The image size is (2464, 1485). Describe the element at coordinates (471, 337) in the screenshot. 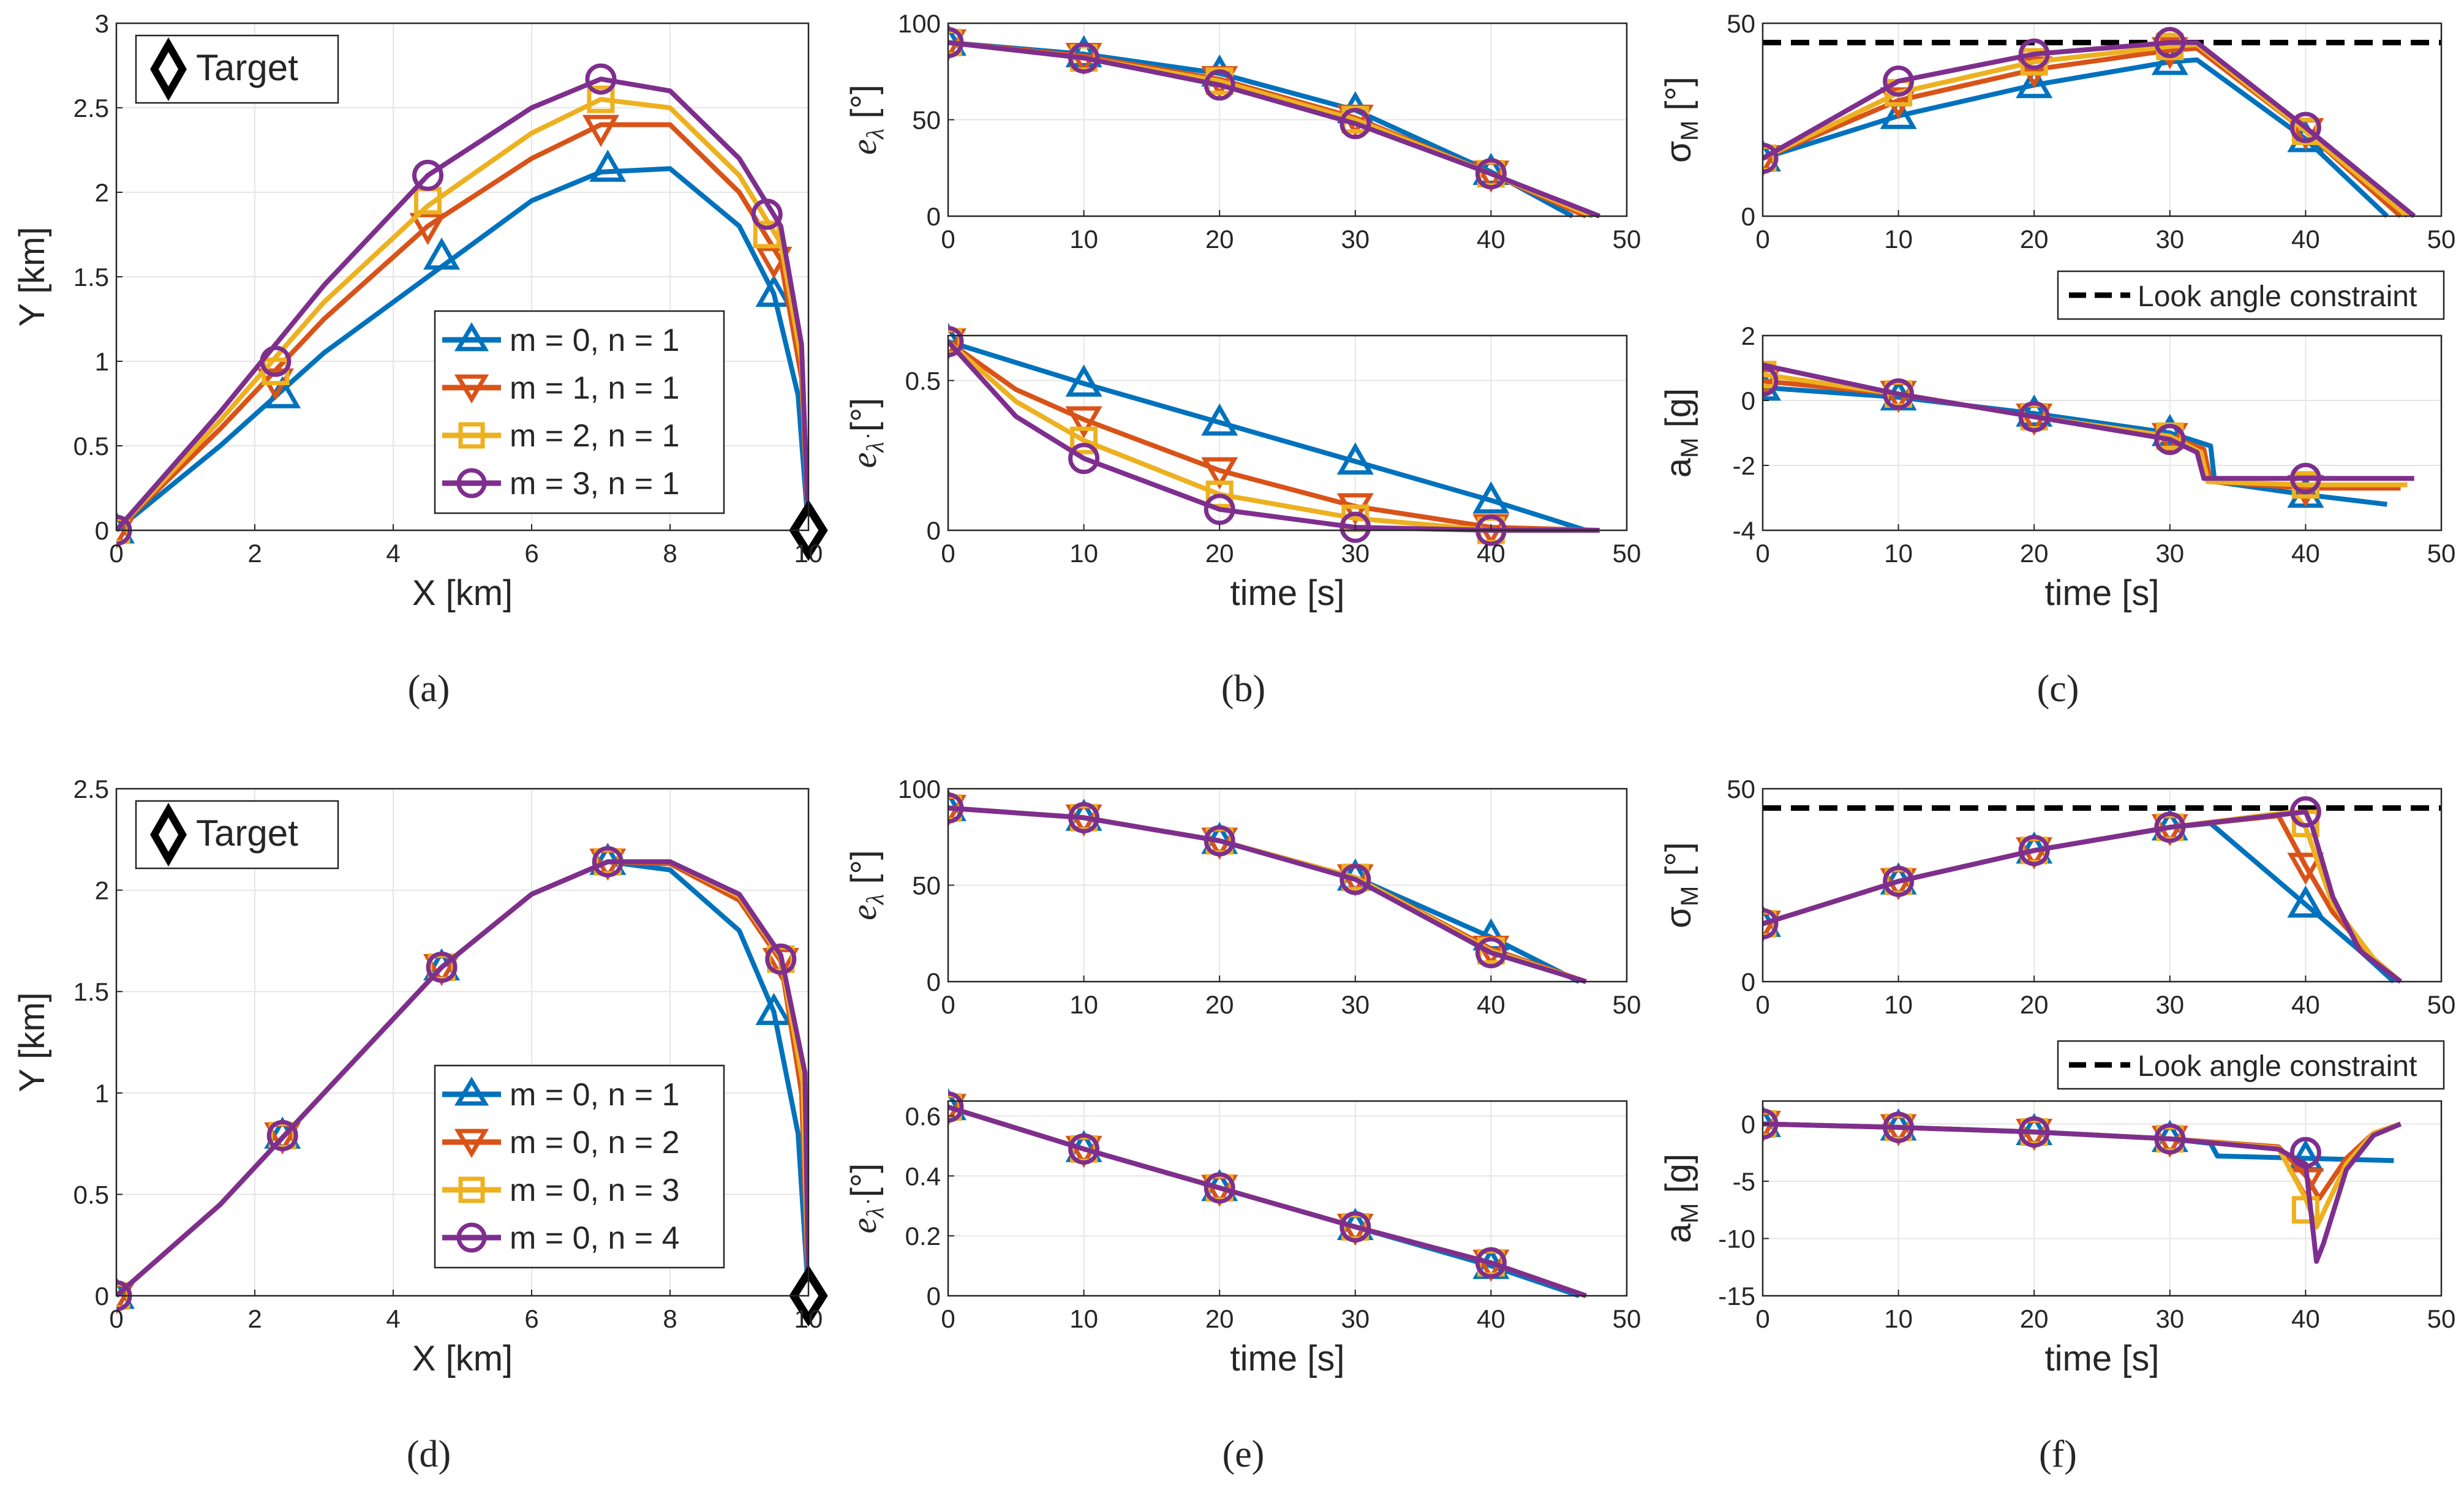

I see `legend-triangle-up-icon` at that location.